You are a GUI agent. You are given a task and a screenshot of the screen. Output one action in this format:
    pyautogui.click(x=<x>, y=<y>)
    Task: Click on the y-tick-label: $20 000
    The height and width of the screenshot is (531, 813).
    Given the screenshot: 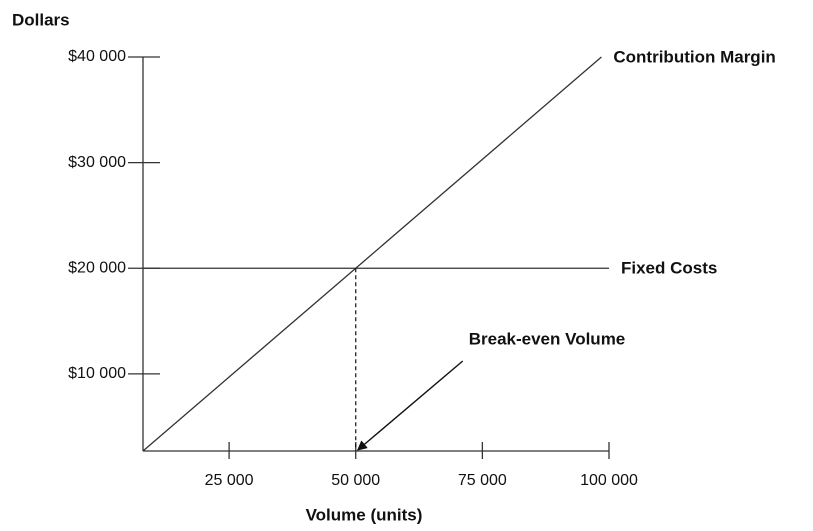 What is the action you would take?
    pyautogui.click(x=97, y=267)
    